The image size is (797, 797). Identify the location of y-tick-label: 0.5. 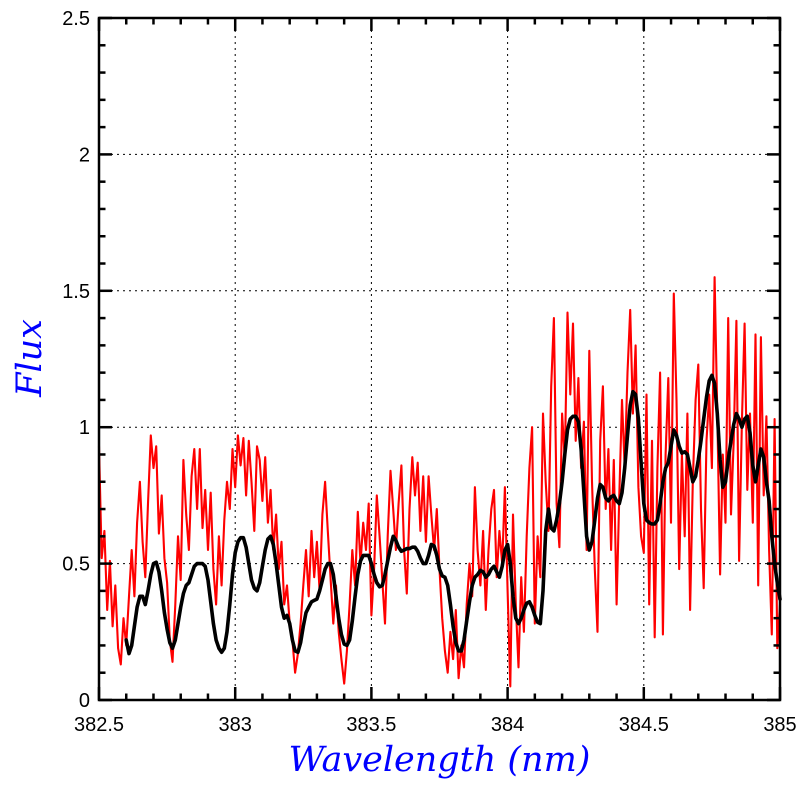
(76, 565).